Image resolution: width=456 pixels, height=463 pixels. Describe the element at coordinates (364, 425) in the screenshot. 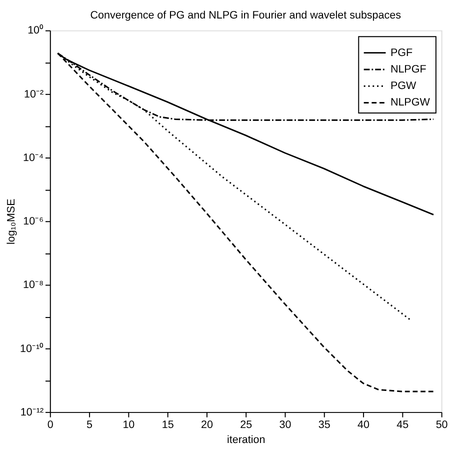

I see `x-tick-label: 40` at that location.